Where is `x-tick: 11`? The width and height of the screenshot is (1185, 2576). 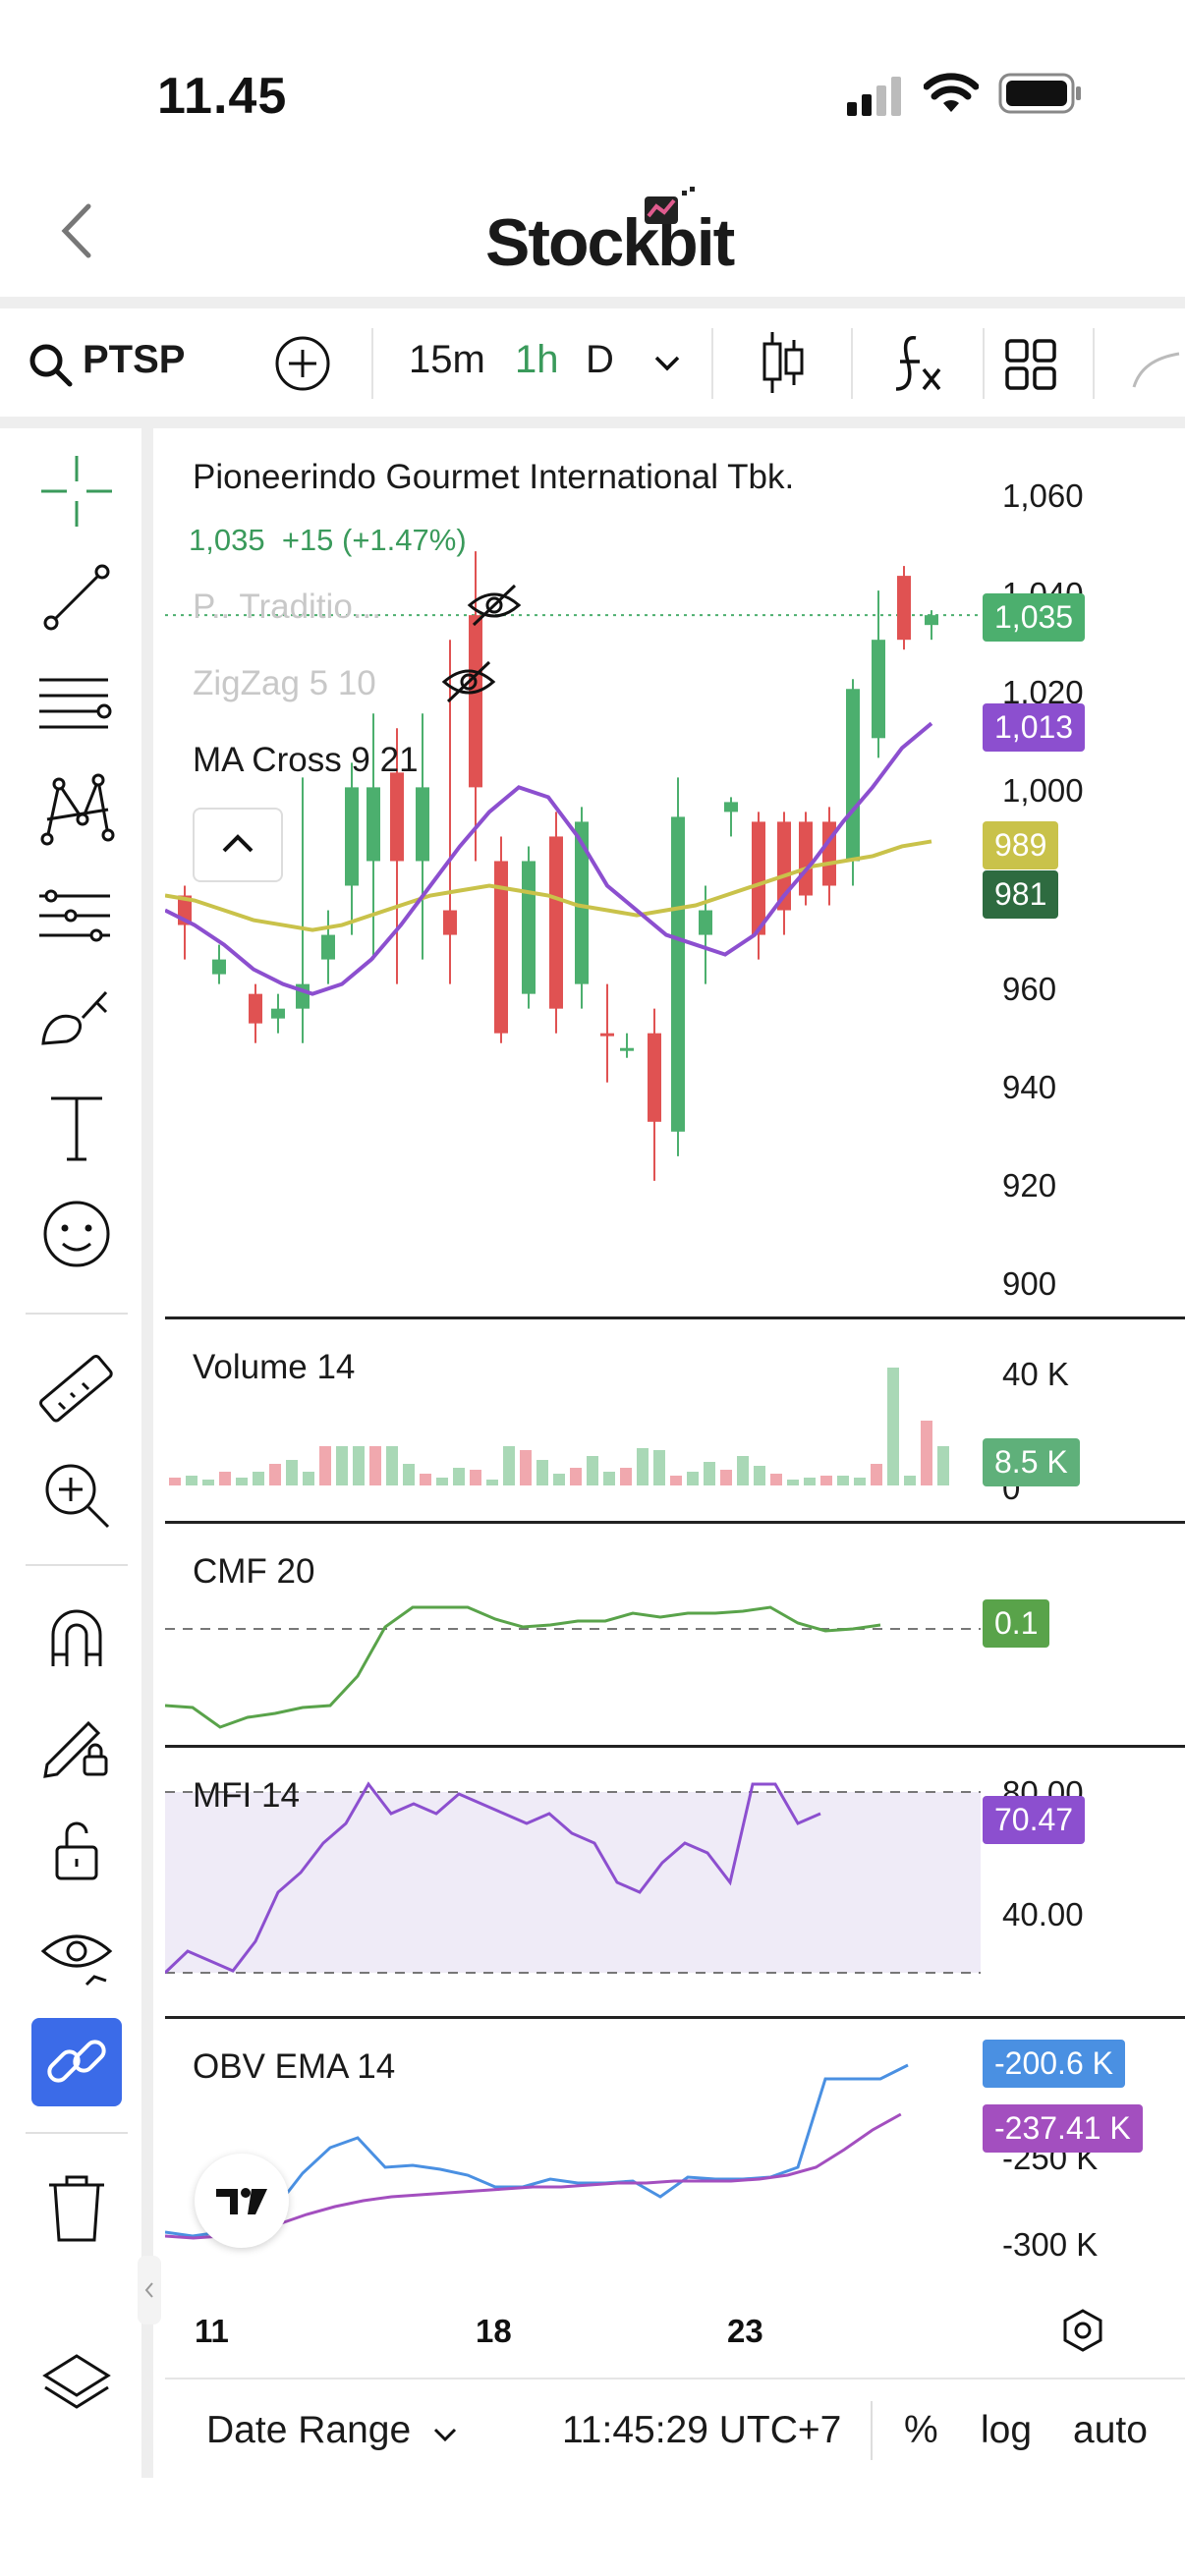 x-tick: 11 is located at coordinates (212, 2331).